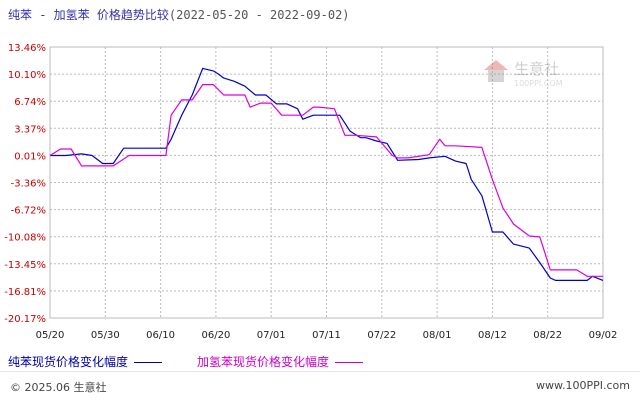  What do you see at coordinates (320, 371) in the screenshot?
I see `footer-divider` at bounding box center [320, 371].